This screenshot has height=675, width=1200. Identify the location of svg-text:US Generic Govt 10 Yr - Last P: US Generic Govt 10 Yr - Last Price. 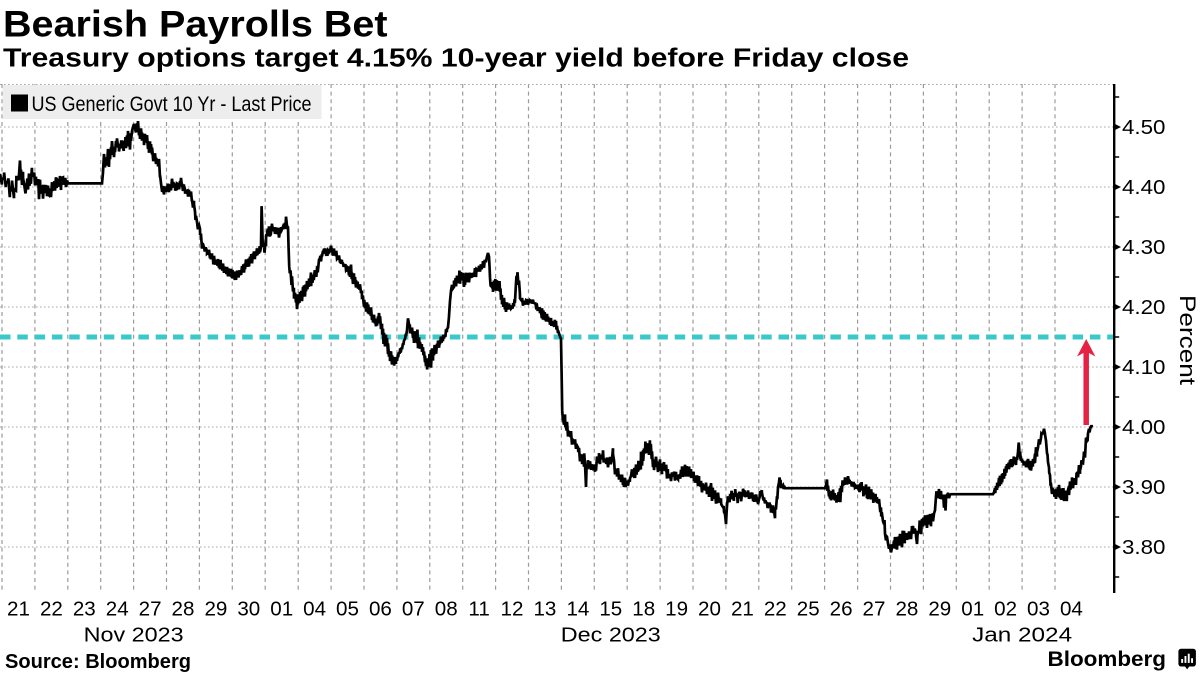
(172, 104).